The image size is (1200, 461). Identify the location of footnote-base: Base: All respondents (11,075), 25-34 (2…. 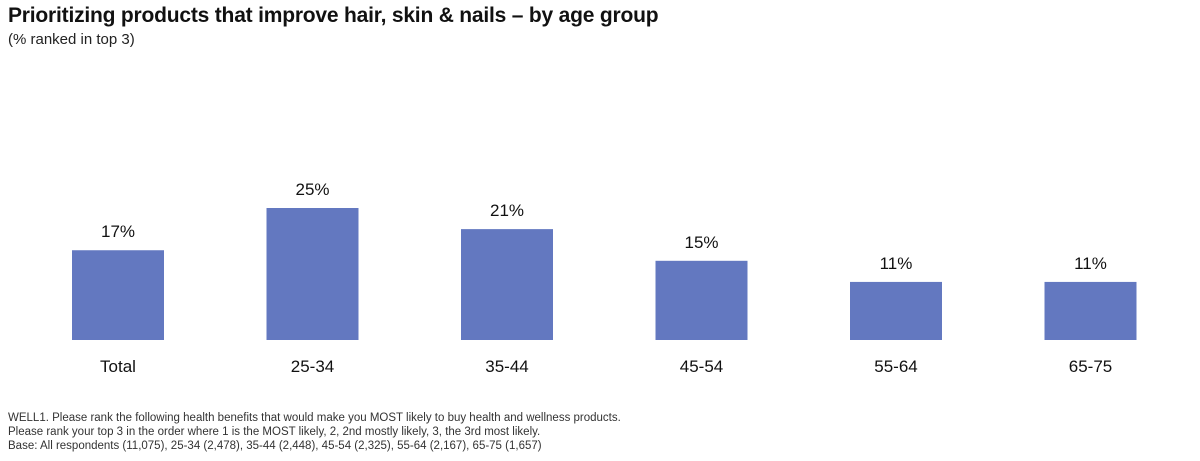
(275, 446).